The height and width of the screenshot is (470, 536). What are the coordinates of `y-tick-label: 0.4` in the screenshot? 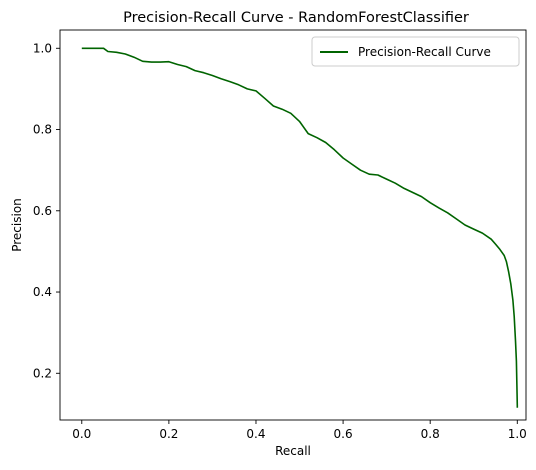 It's located at (42, 292).